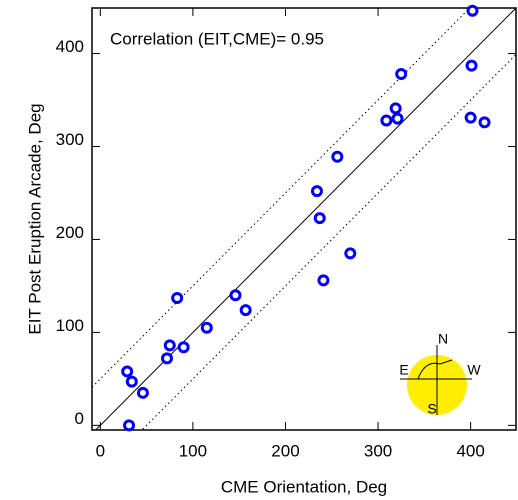 This screenshot has height=500, width=518. Describe the element at coordinates (79, 418) in the screenshot. I see `y-tick-label: 0` at that location.